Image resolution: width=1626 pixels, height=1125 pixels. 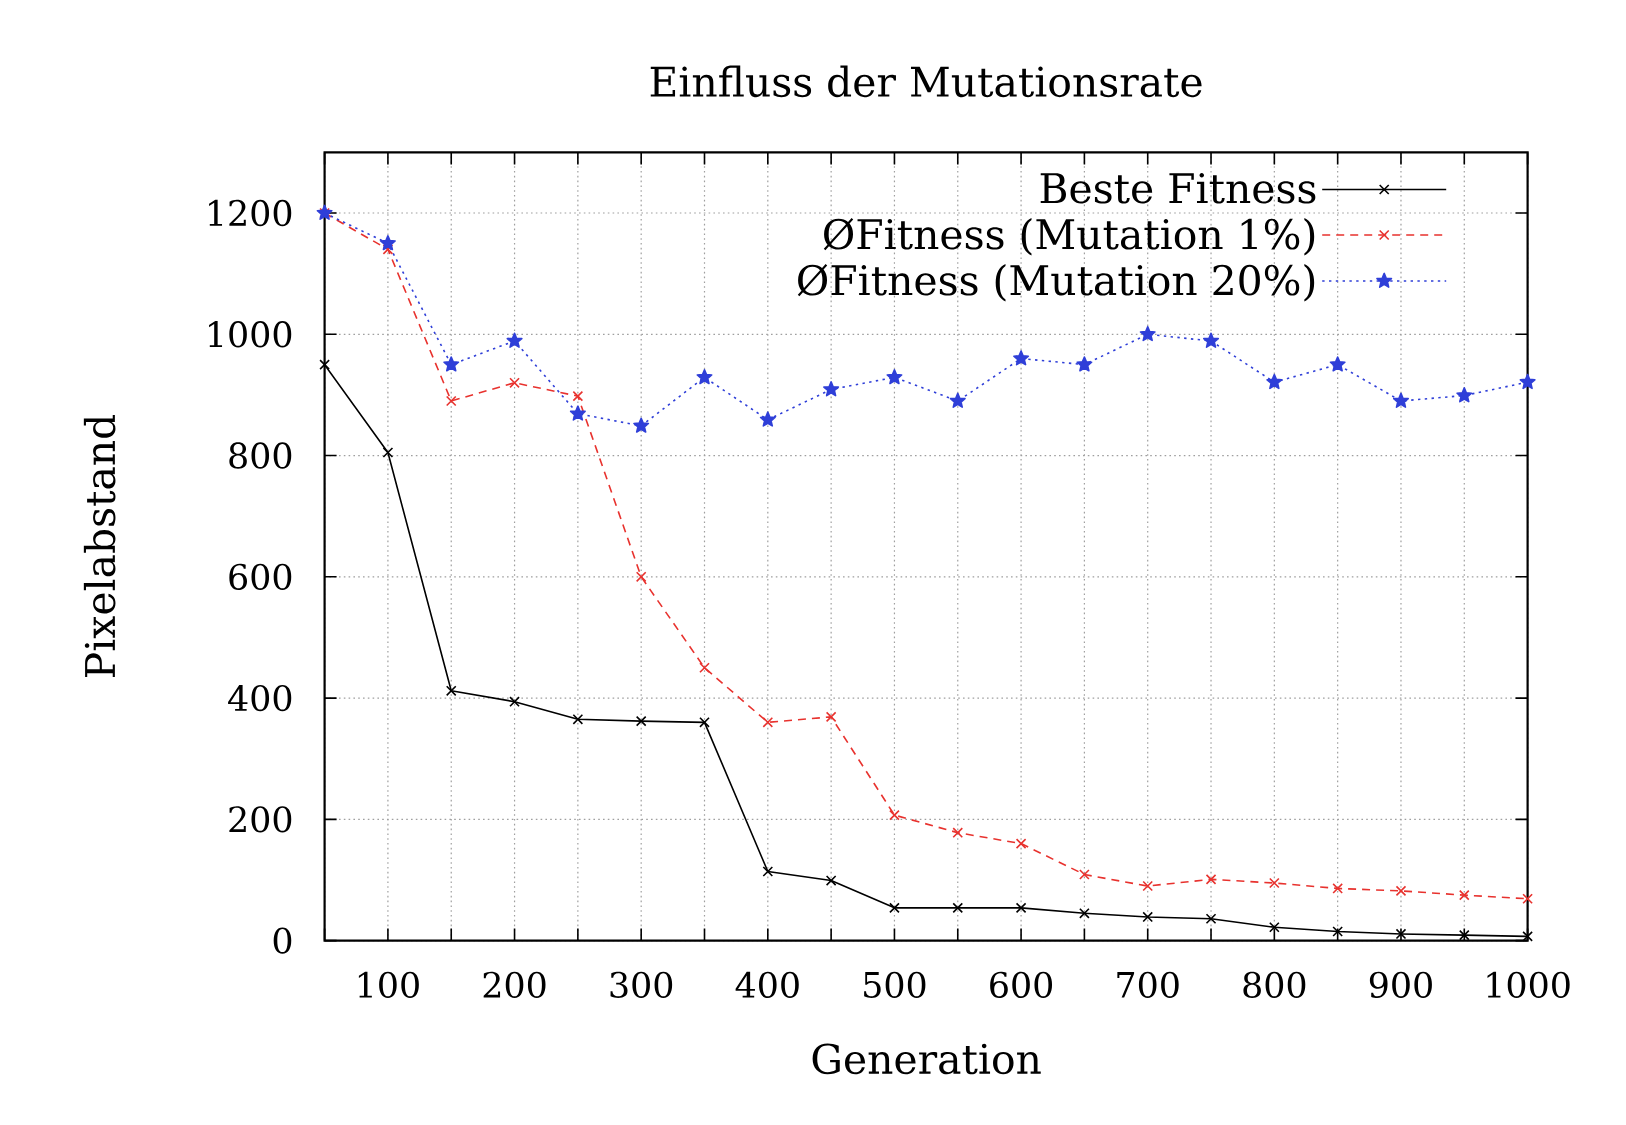 What do you see at coordinates (250, 334) in the screenshot?
I see `y-tick-label: 1000` at bounding box center [250, 334].